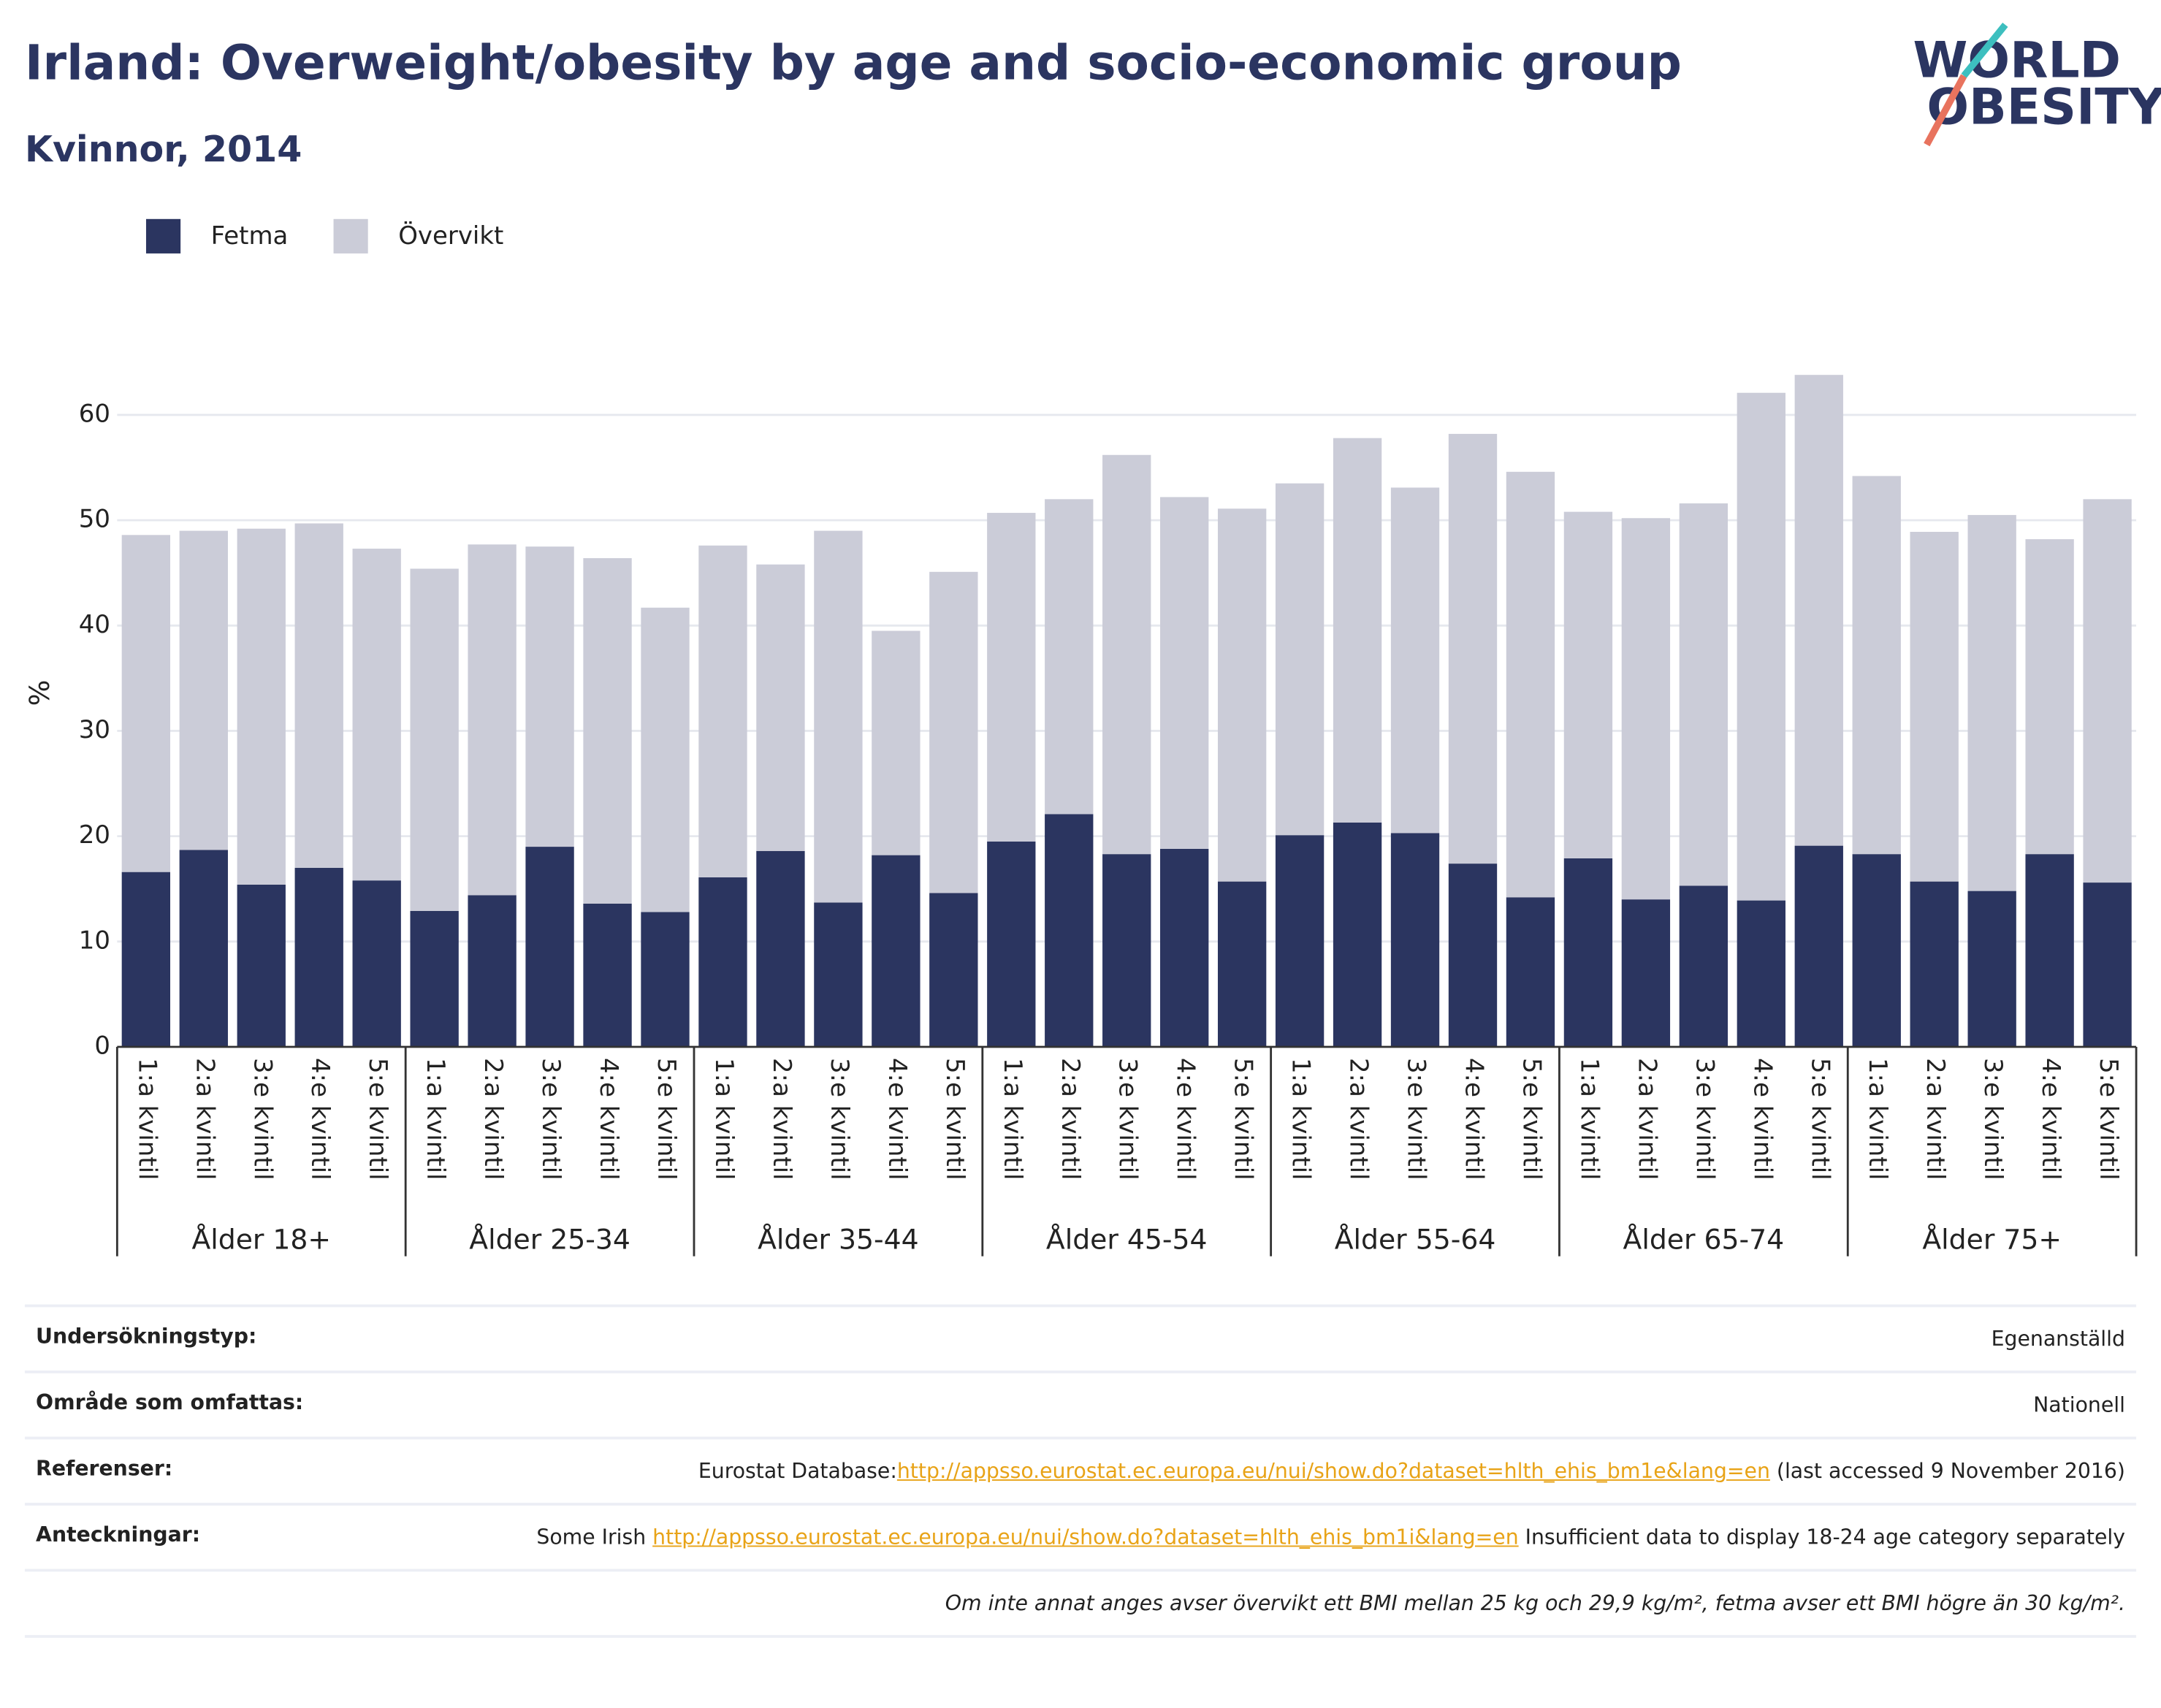 The image size is (2161, 1708). What do you see at coordinates (1080, 1337) in the screenshot?
I see `table-row: Undersökningstyp: Egenanställd` at bounding box center [1080, 1337].